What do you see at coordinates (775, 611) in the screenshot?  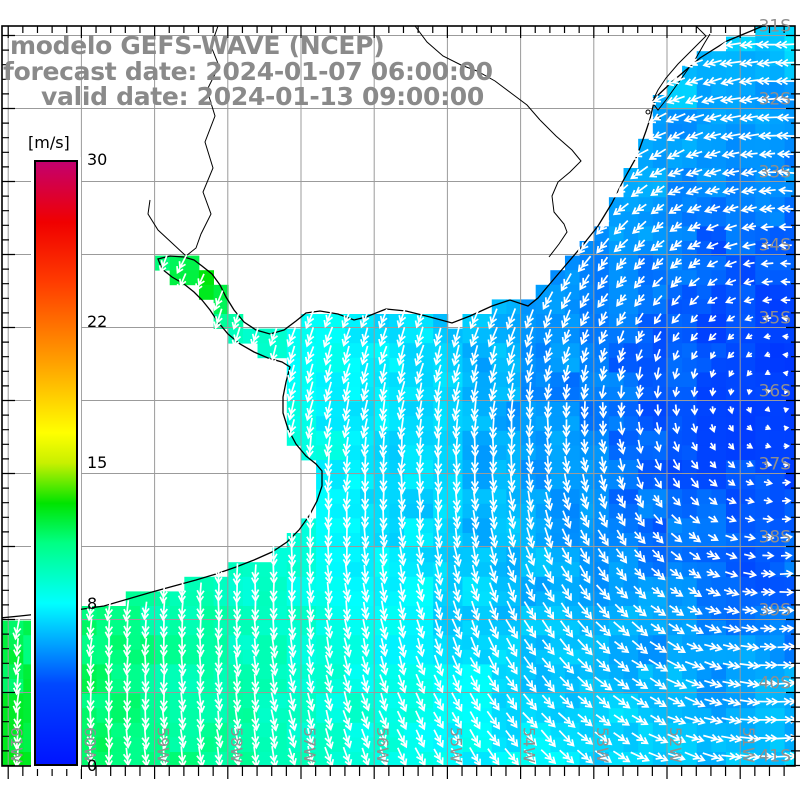 I see `lat-label: 39S` at bounding box center [775, 611].